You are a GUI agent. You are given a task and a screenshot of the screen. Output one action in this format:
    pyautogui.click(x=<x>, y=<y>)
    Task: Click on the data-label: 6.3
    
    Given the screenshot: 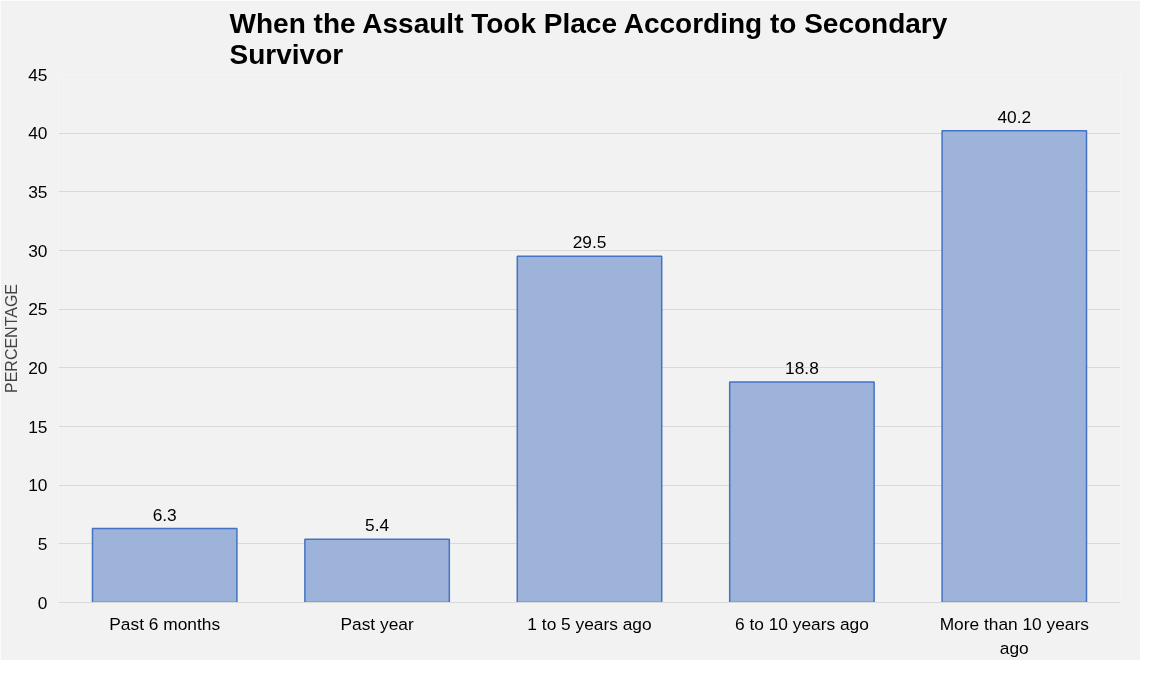 What is the action you would take?
    pyautogui.click(x=164, y=514)
    